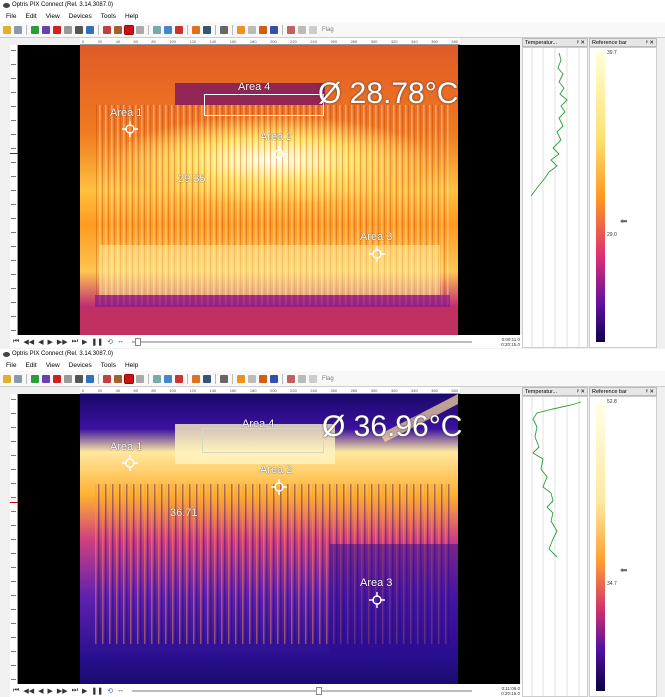 The image size is (665, 697). I want to click on loop-icon: ⟲, so click(110, 691).